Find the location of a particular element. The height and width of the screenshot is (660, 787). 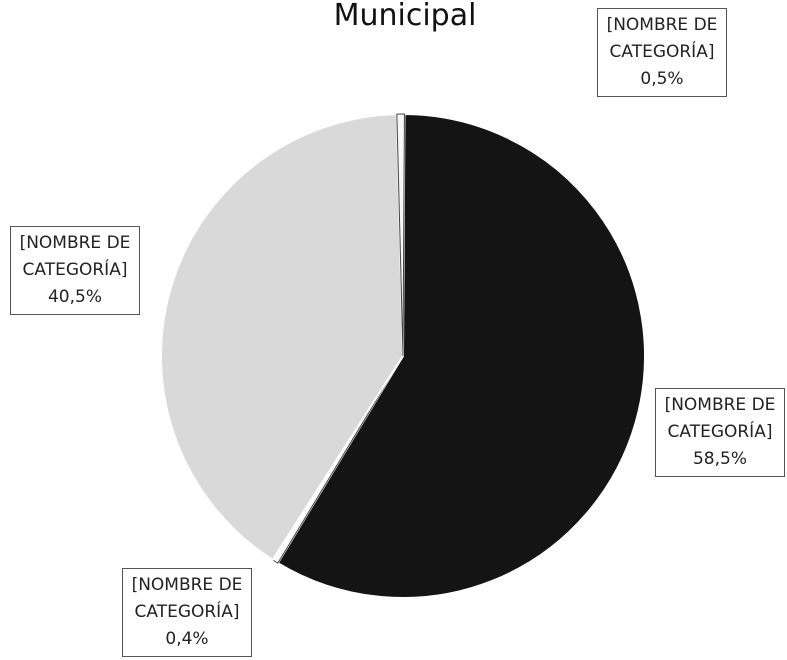

data-label: [NOMBRE DE CATEGORÍA] 0,5% is located at coordinates (662, 52).